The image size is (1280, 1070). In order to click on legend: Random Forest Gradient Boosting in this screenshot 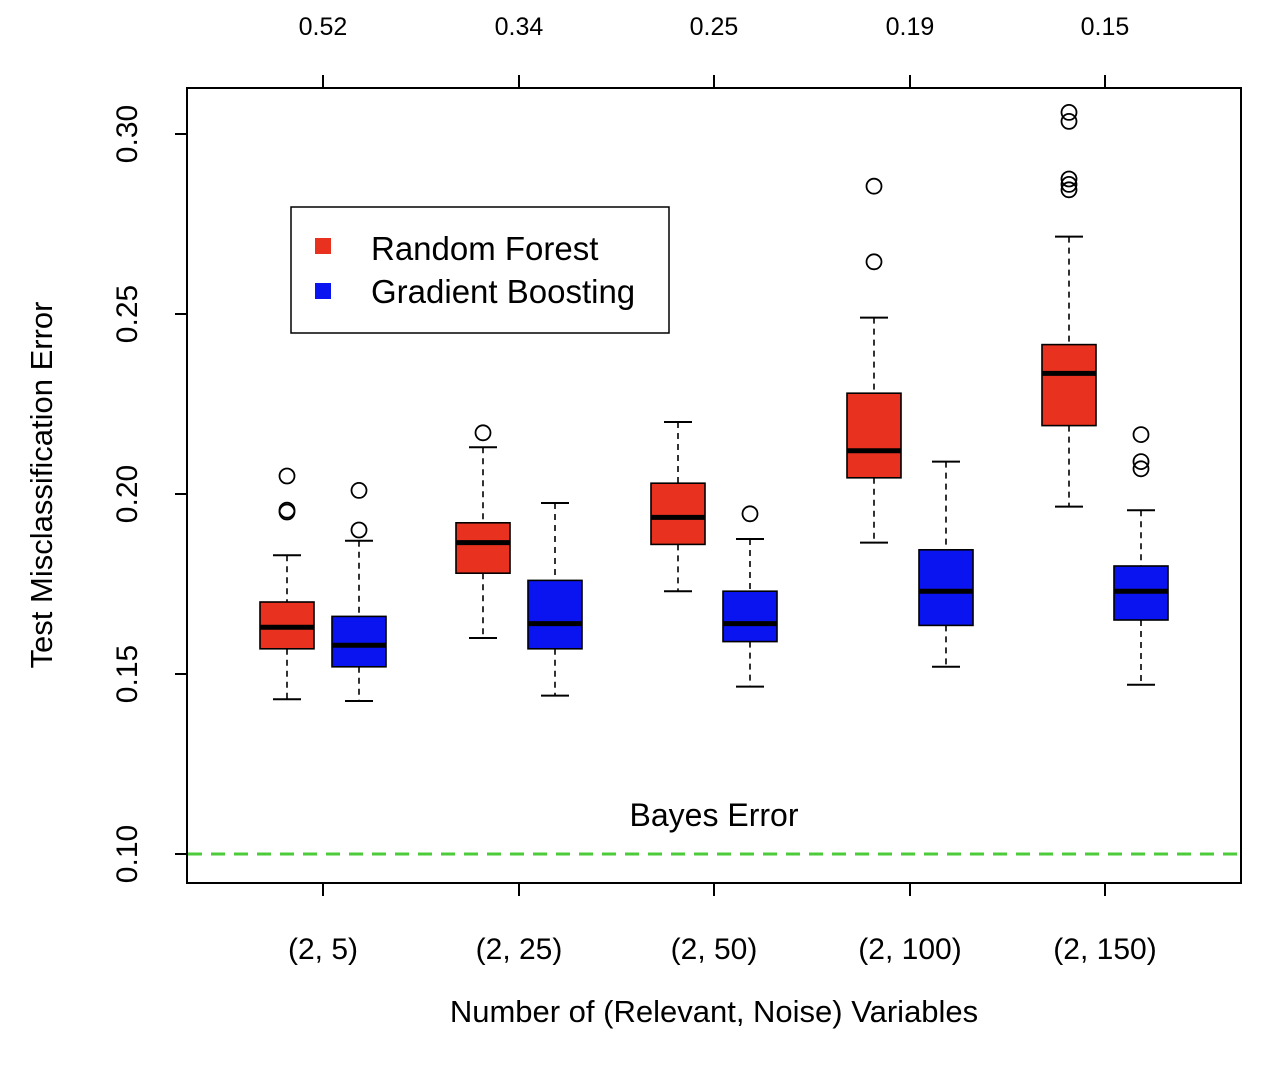, I will do `click(480, 270)`.